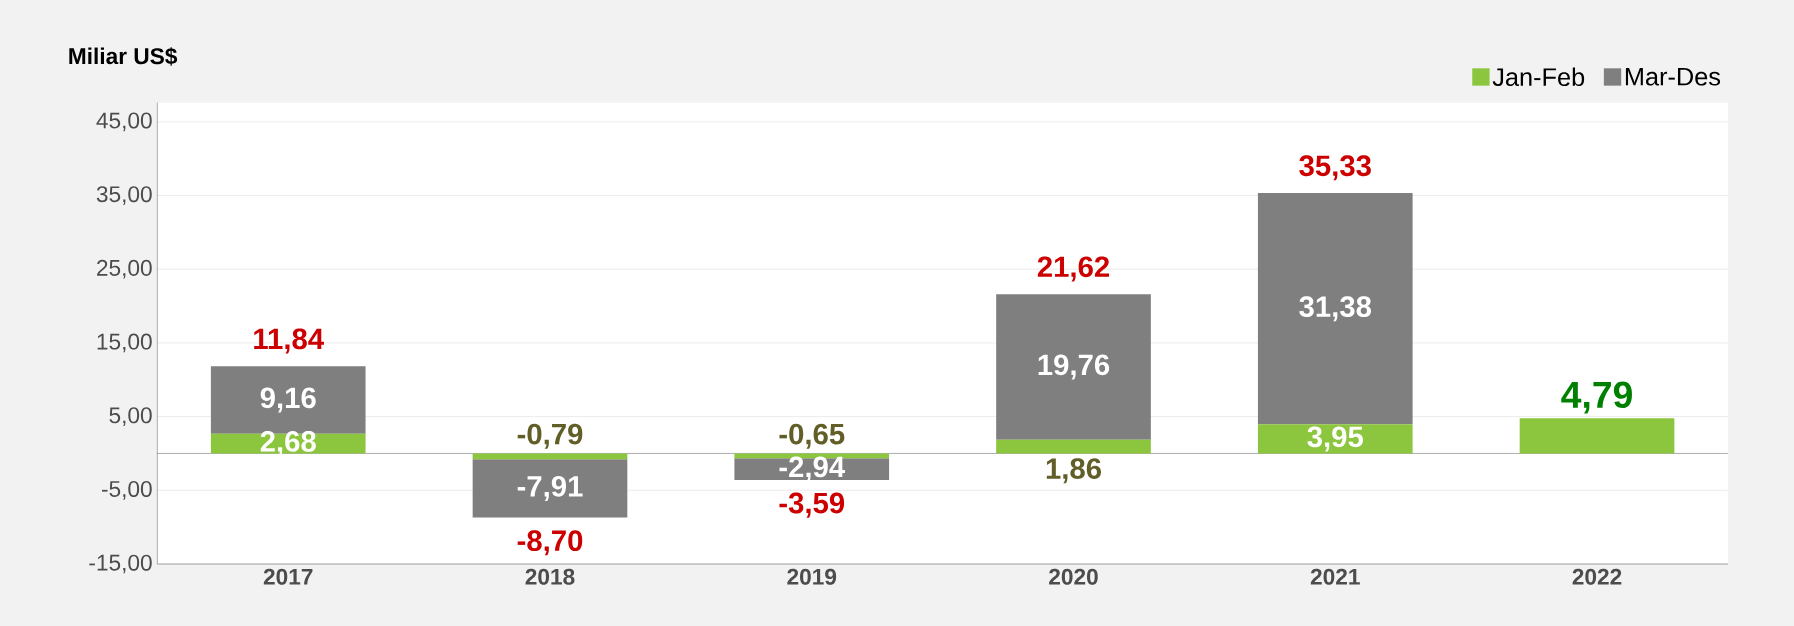 Image resolution: width=1794 pixels, height=626 pixels. I want to click on data-label: 31,38, so click(1335, 309).